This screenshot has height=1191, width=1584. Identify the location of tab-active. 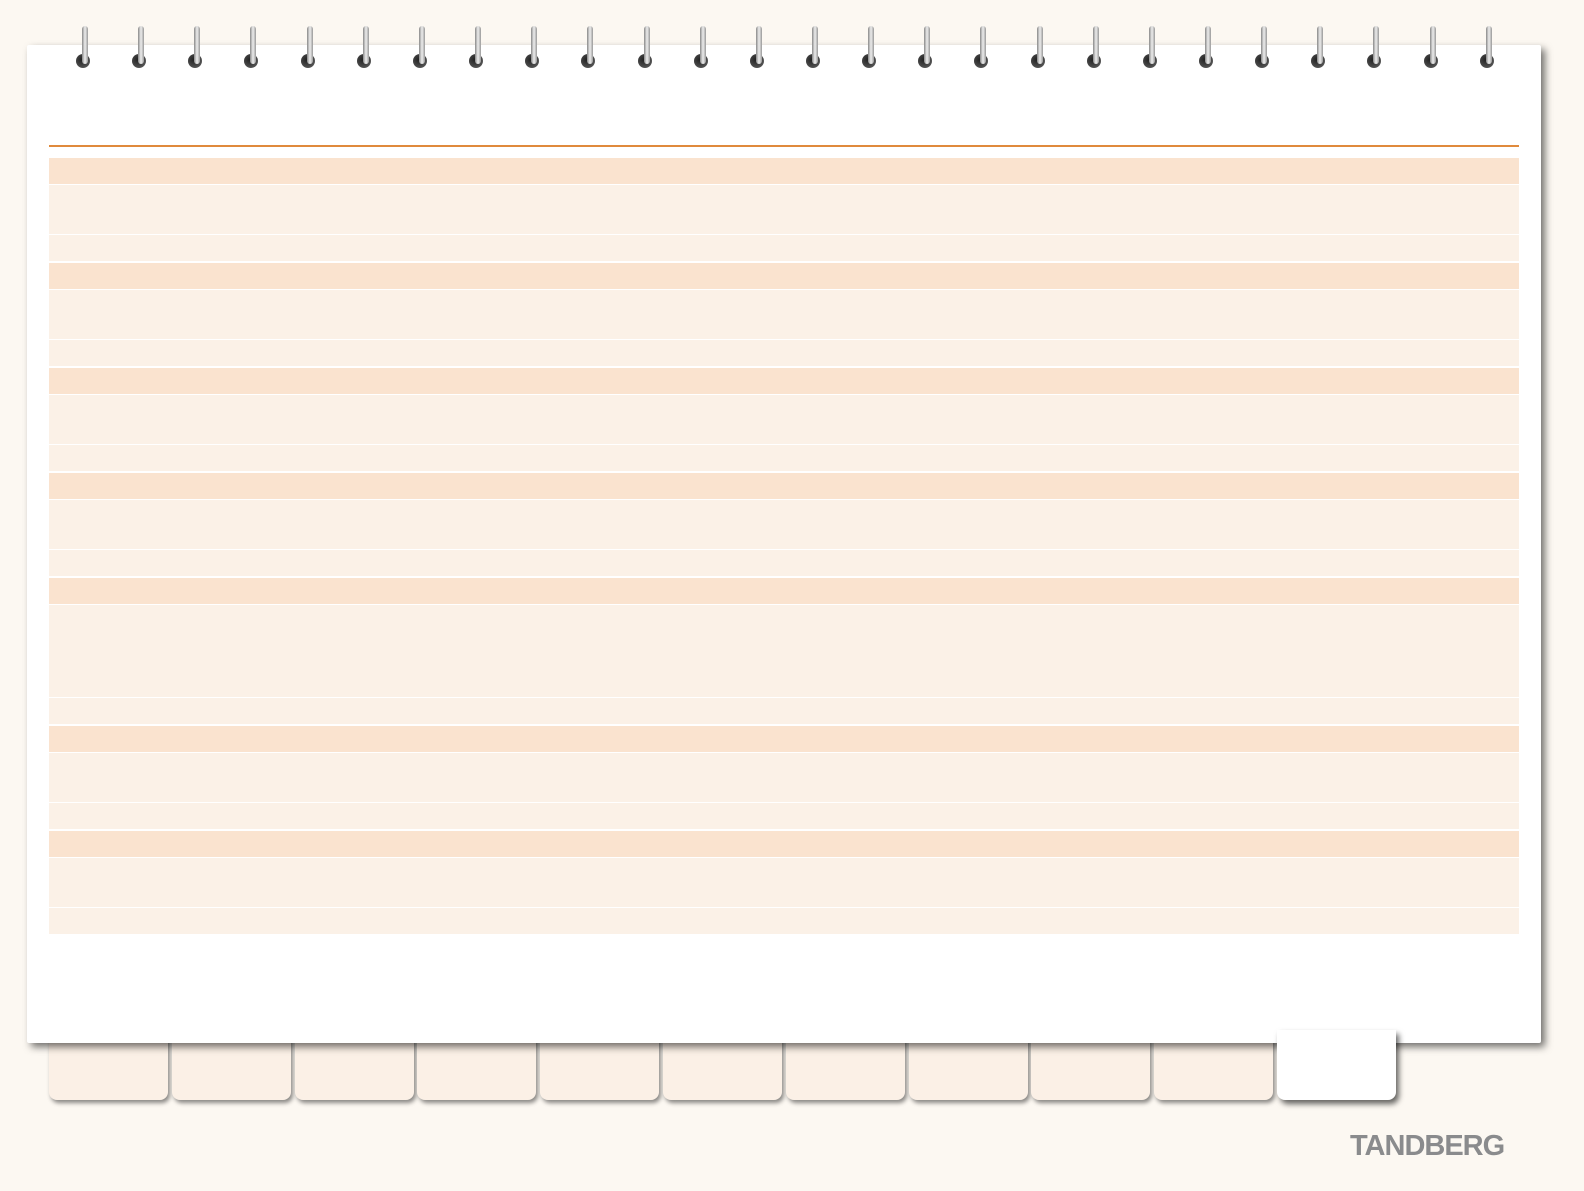
(1336, 1065).